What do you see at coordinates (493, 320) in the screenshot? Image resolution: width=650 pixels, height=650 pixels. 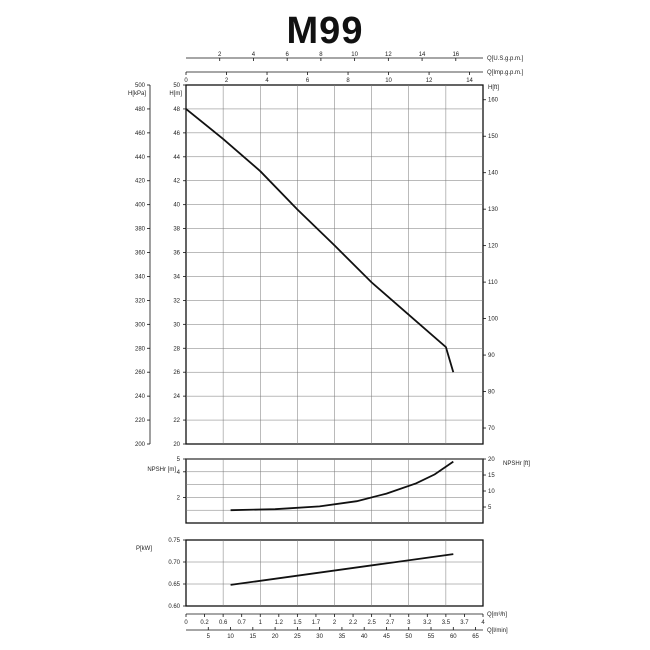 I see `y-tick-label-ft: 100` at bounding box center [493, 320].